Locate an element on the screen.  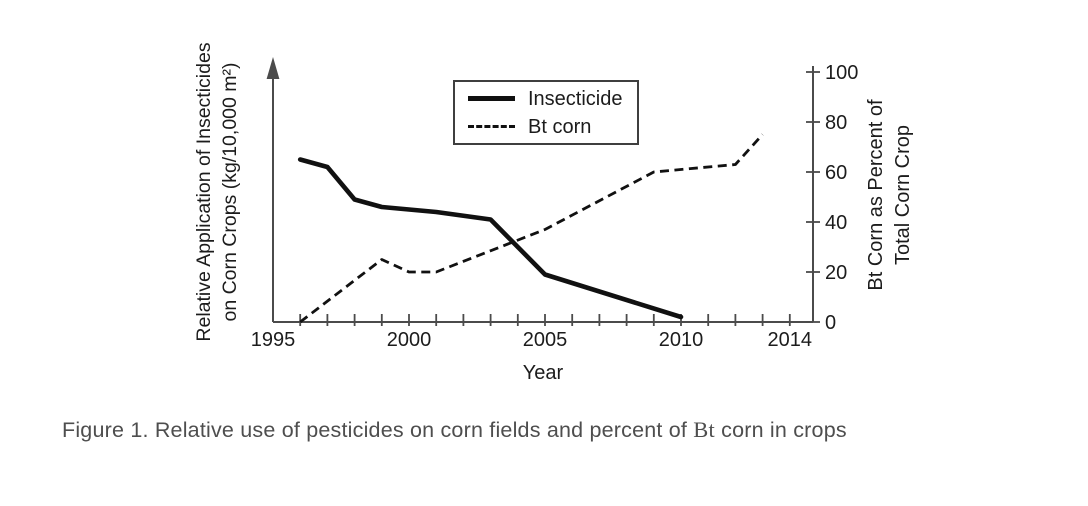
solid-line-swatch is located at coordinates (491, 98).